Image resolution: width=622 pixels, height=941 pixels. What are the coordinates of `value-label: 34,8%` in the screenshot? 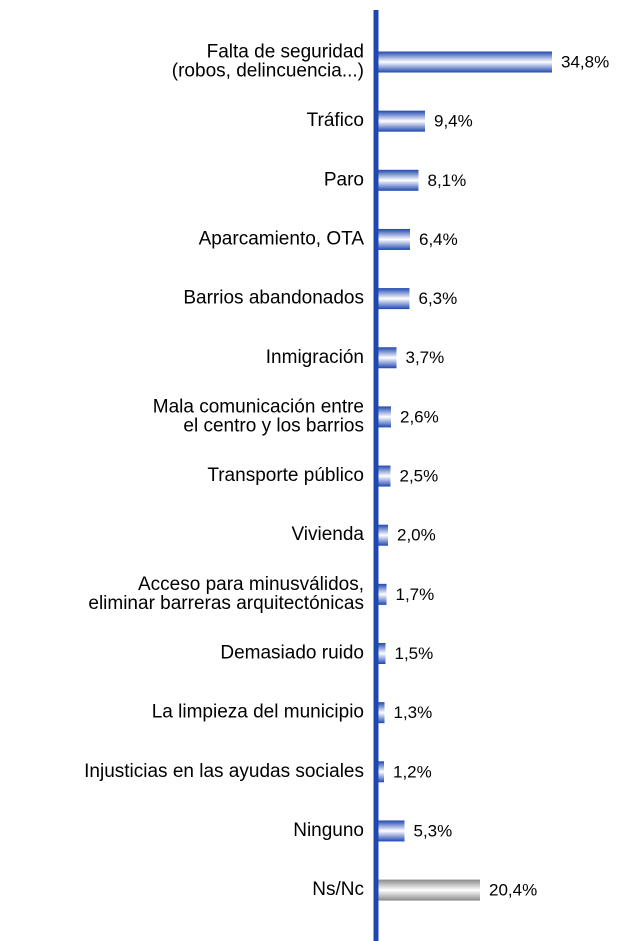 It's located at (585, 61).